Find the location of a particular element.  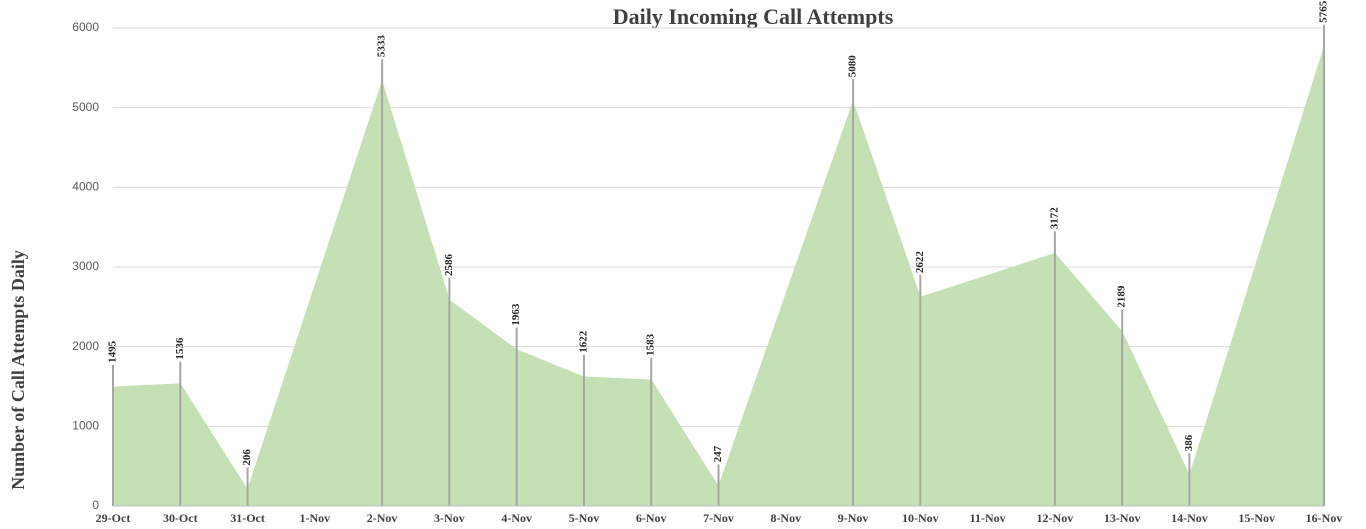

x-tick-label: 4-Nov is located at coordinates (516, 518).